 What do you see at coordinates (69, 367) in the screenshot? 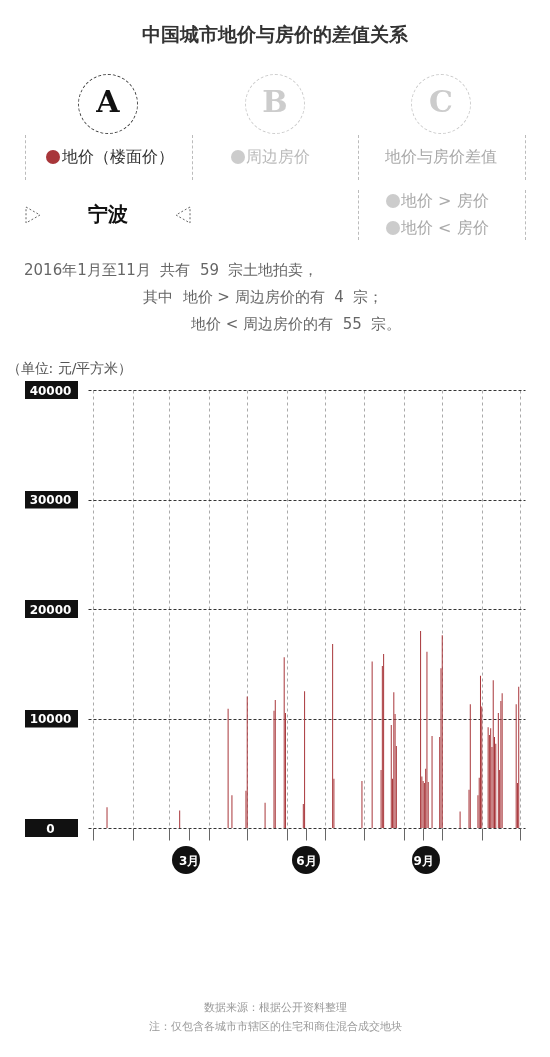
I see `y-axis-title: （单位: 元/平方米）` at bounding box center [69, 367].